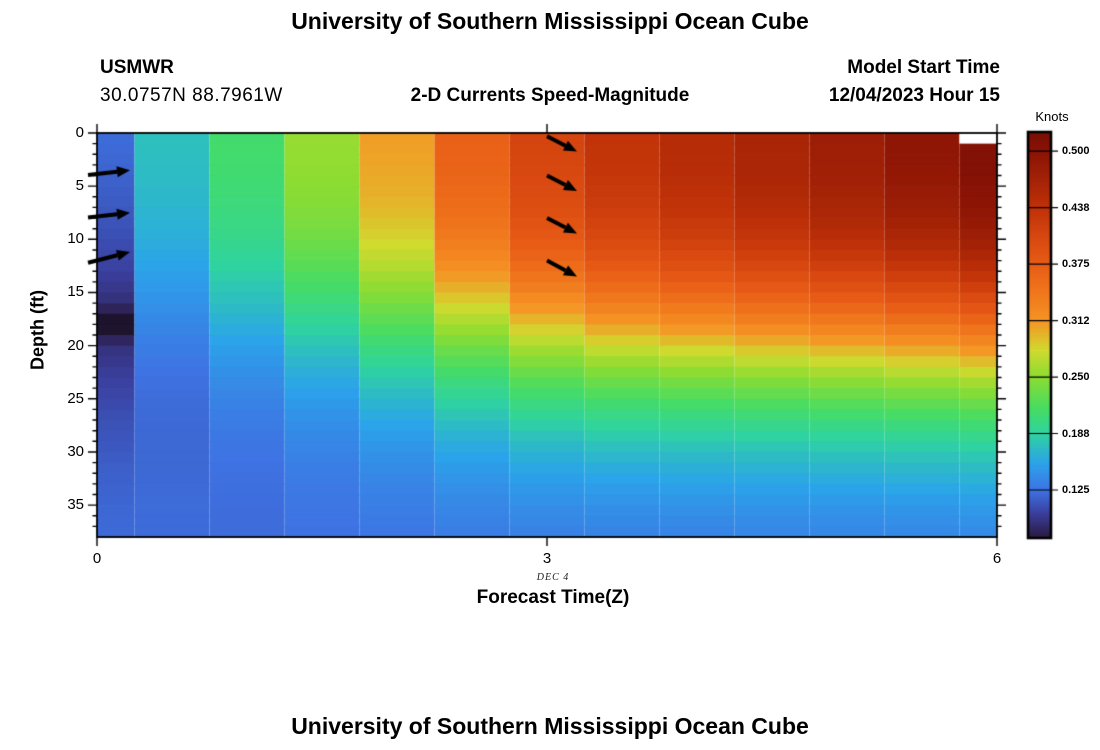 The image size is (1100, 750). What do you see at coordinates (1076, 377) in the screenshot?
I see `colorbar-tick-label: 0.250` at bounding box center [1076, 377].